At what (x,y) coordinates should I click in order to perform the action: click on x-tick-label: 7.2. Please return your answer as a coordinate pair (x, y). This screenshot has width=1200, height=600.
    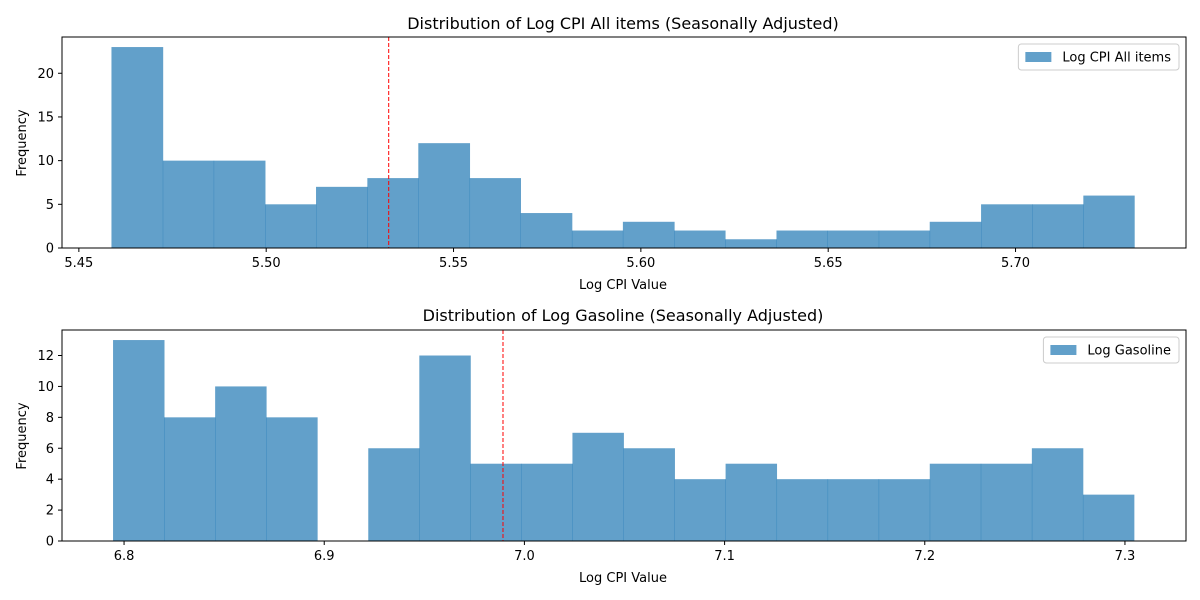
    Looking at the image, I should click on (924, 556).